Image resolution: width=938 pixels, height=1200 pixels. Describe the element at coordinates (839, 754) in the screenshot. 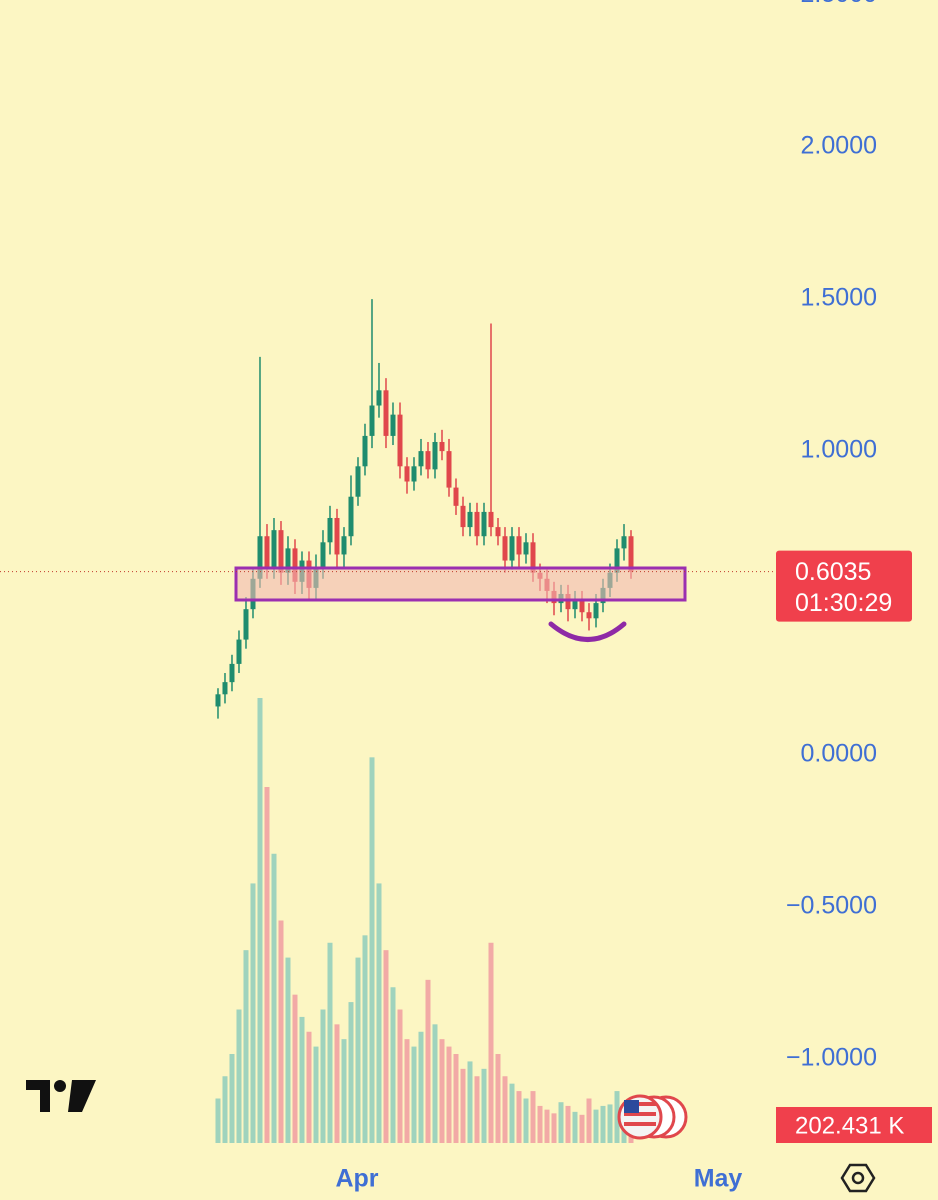

I see `y-tick-label: 0.0000` at that location.